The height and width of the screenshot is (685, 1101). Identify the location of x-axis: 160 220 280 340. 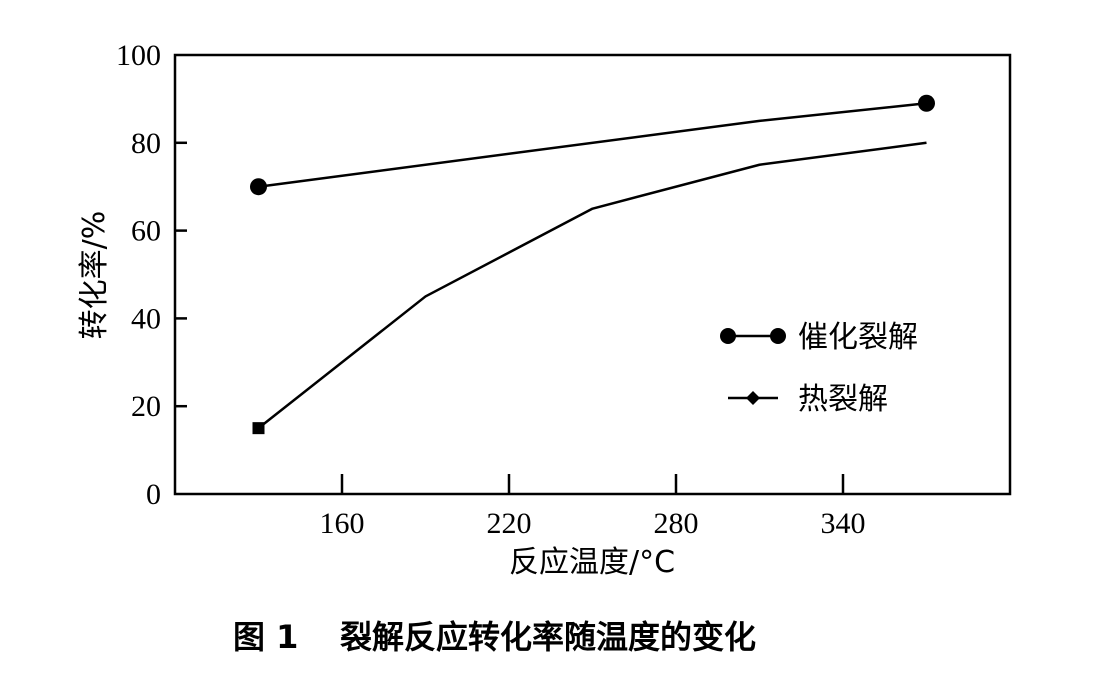
(593, 507).